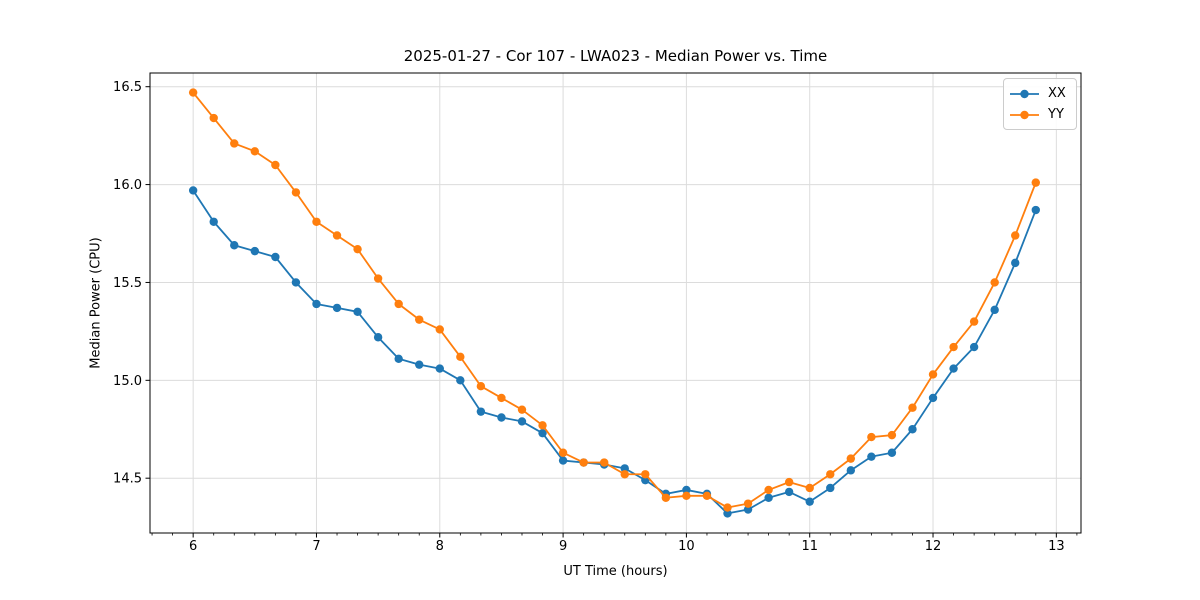 The width and height of the screenshot is (1200, 600). Describe the element at coordinates (440, 546) in the screenshot. I see `x-tick-label: 8` at that location.